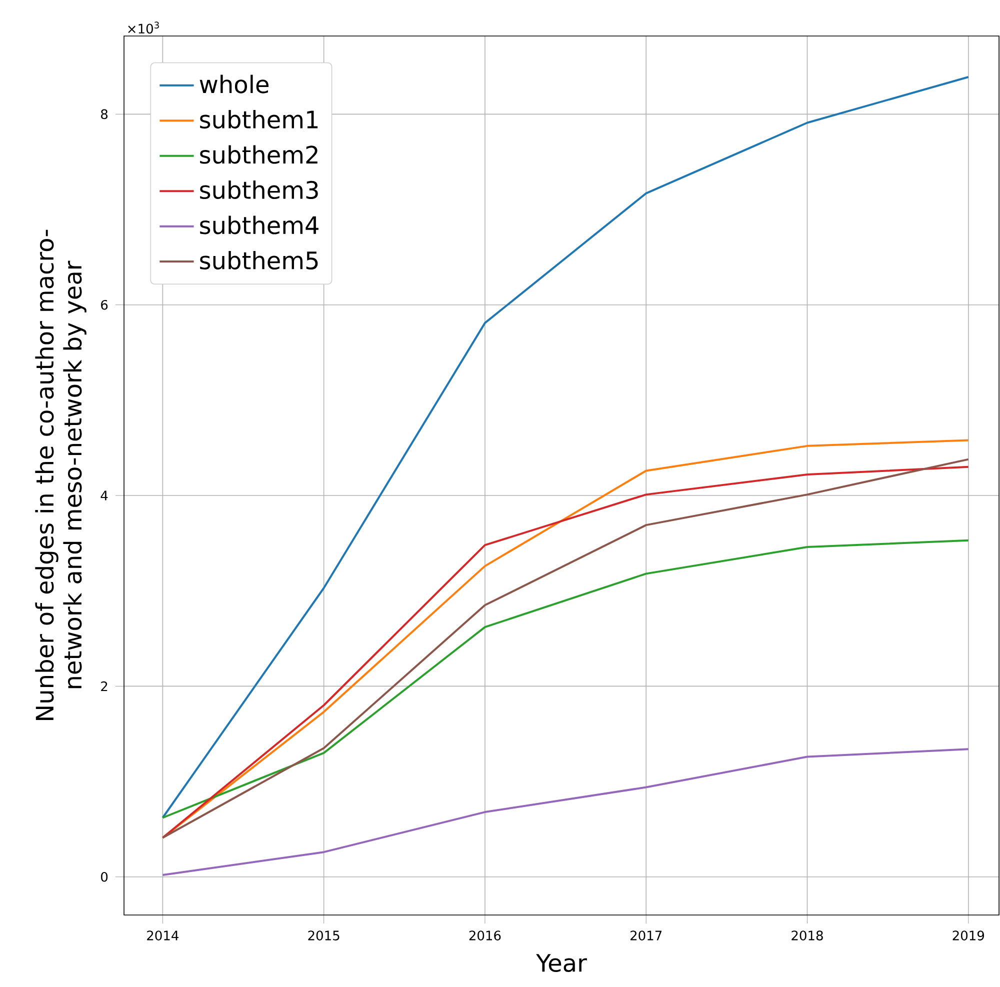  I want to click on x-tick-label: 2019, so click(968, 935).